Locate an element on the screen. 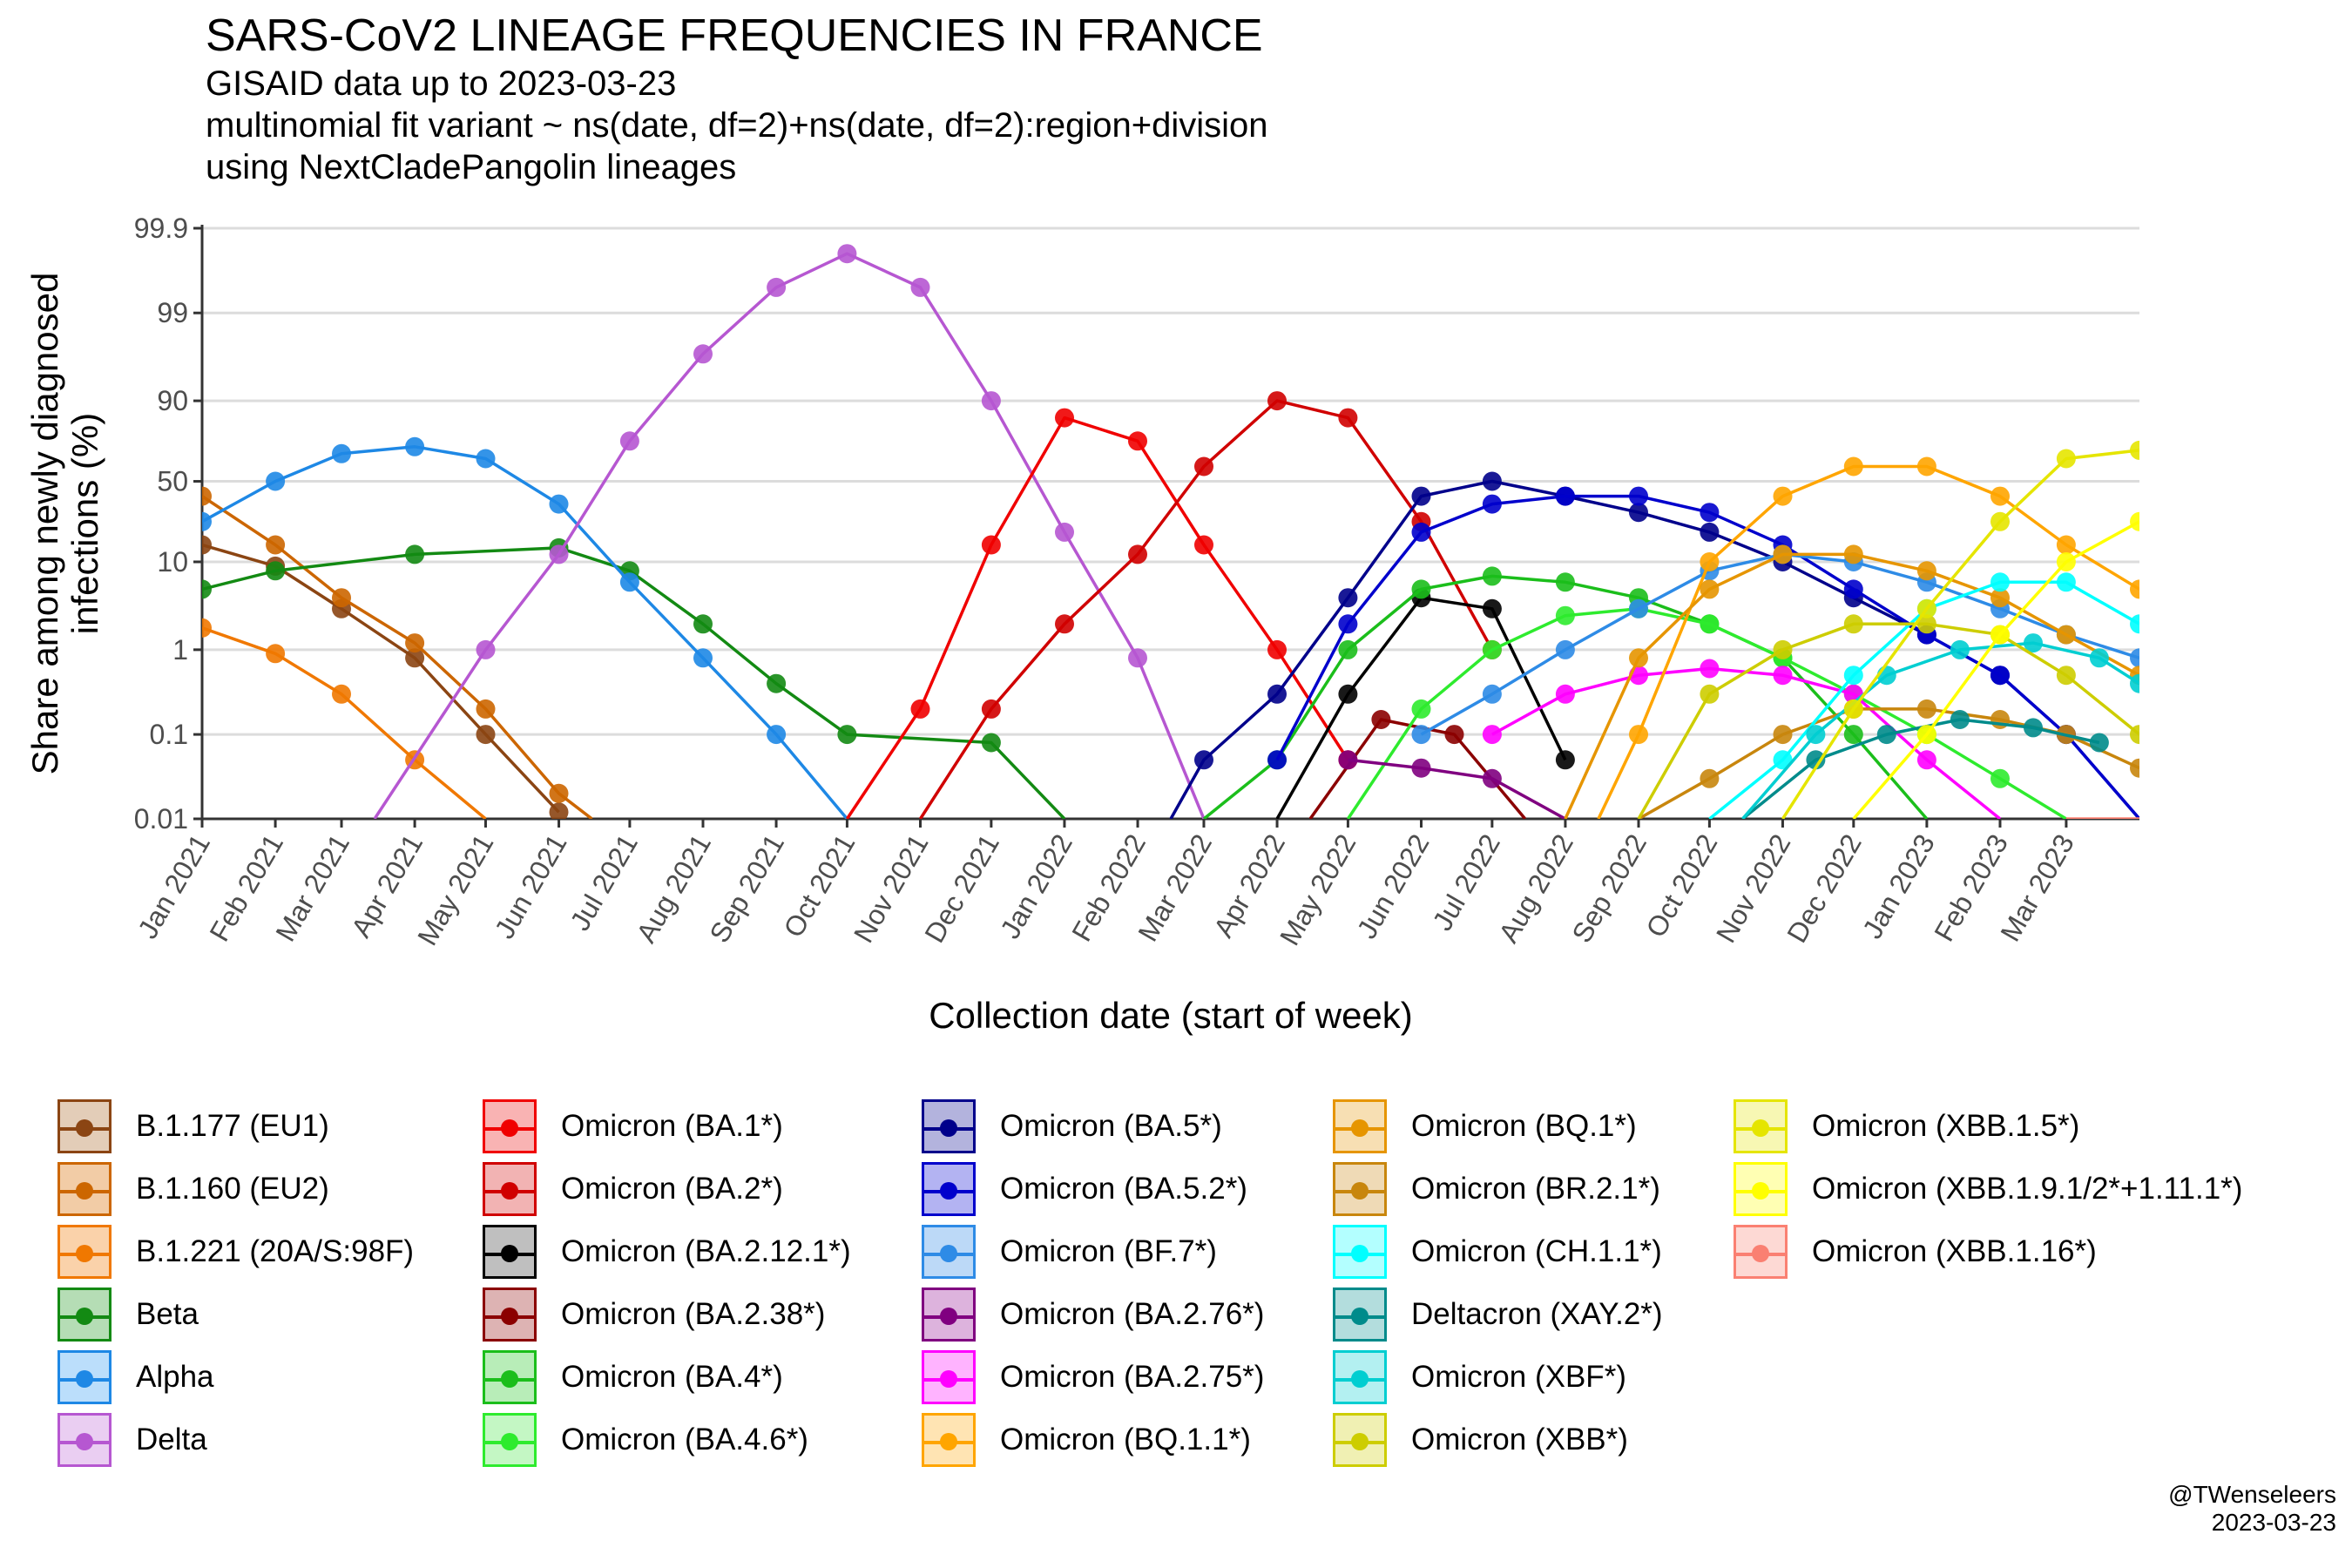 The height and width of the screenshot is (1568, 2352). x-tick-label: Sep 2021 is located at coordinates (746, 889).